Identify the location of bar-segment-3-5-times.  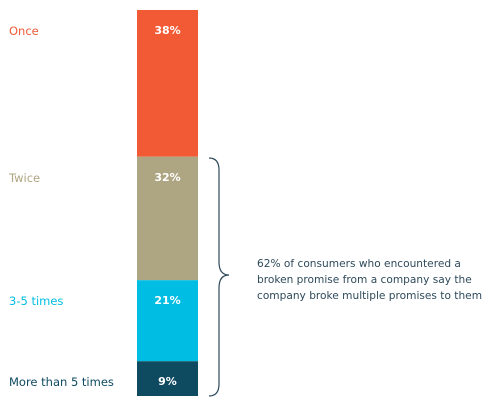
(167, 321).